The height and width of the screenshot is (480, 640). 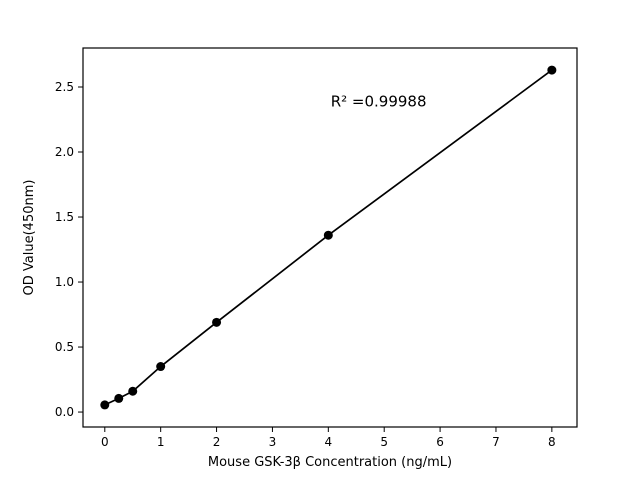 What do you see at coordinates (64, 217) in the screenshot?
I see `y-tick-label: 1.5` at bounding box center [64, 217].